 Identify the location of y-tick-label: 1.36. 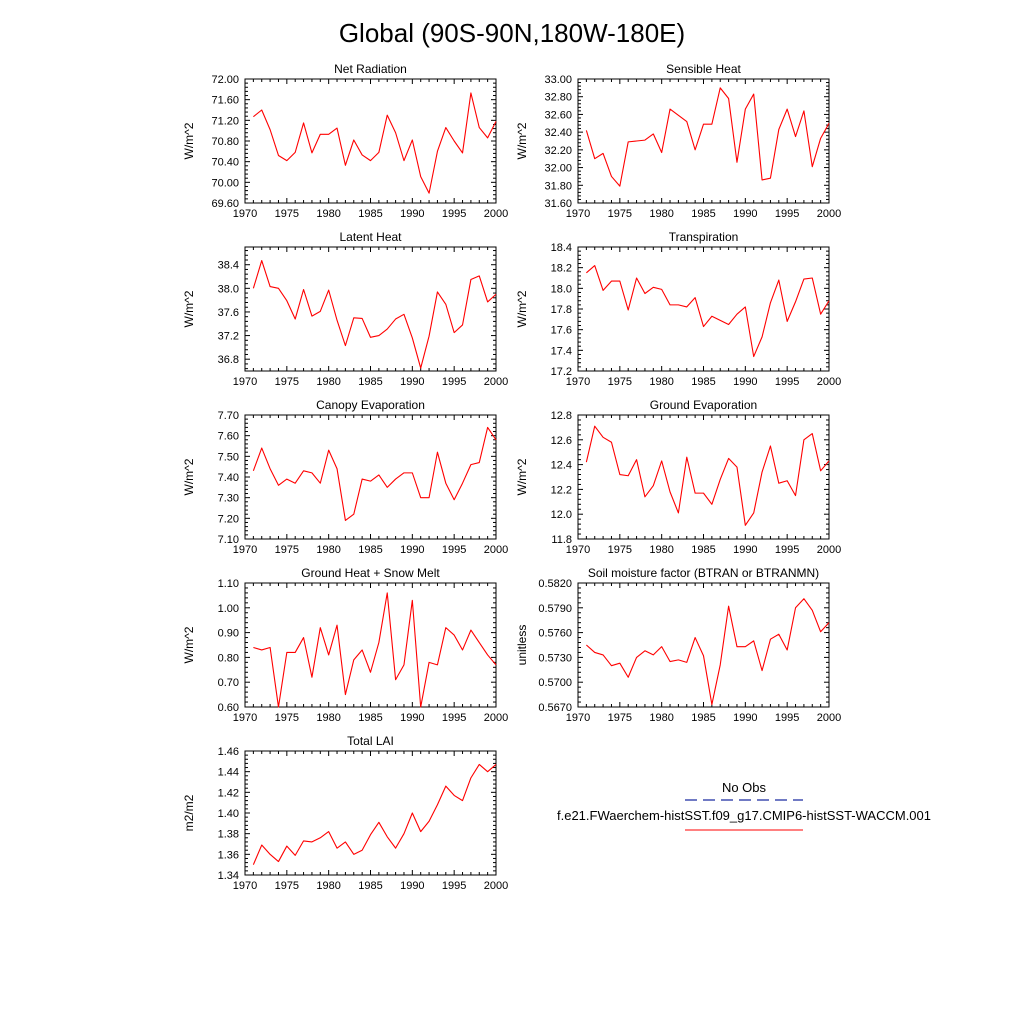
(228, 855).